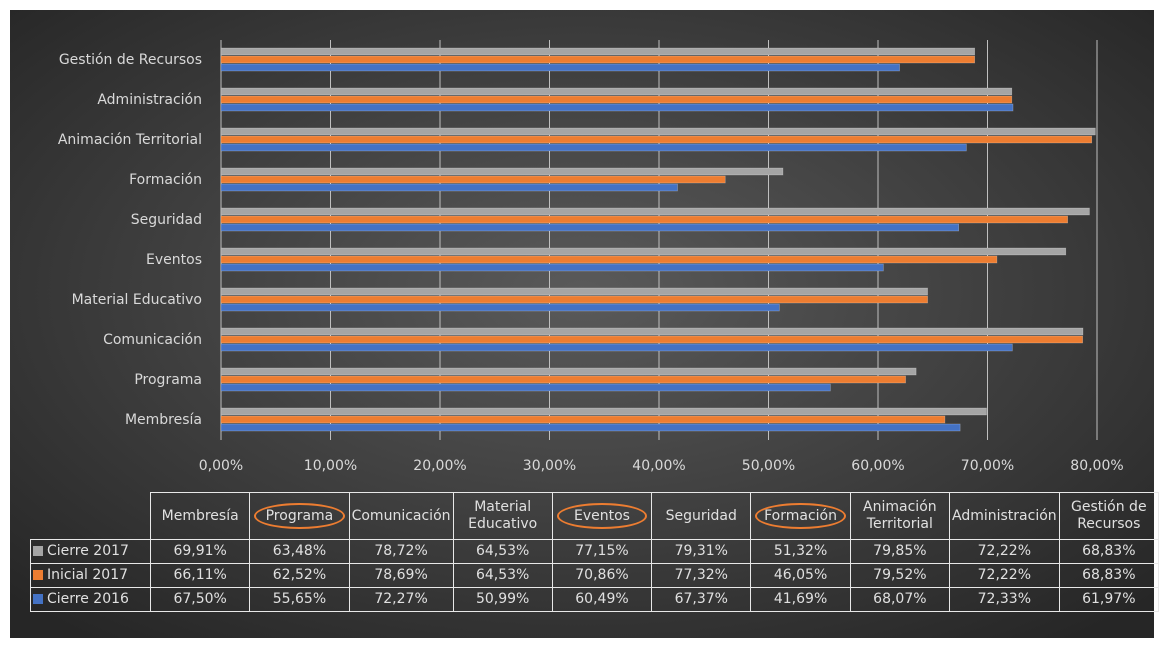  I want to click on legend-entry: Inicial 2017, so click(90, 575).